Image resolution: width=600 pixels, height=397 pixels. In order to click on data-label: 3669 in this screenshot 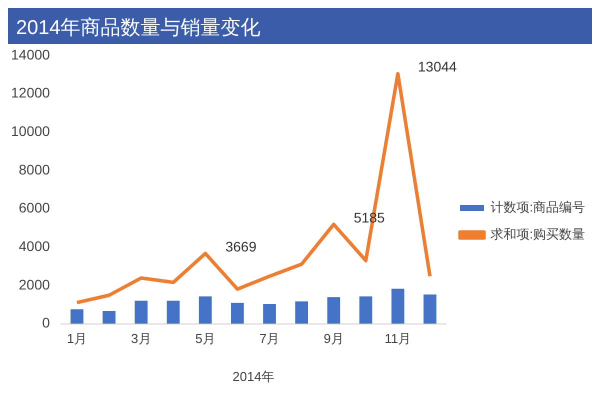, I will do `click(241, 246)`.